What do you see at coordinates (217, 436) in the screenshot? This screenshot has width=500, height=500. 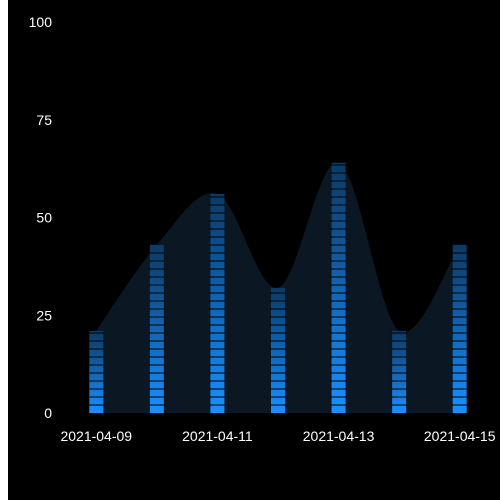 I see `x-tick-label: 2021-04-11` at bounding box center [217, 436].